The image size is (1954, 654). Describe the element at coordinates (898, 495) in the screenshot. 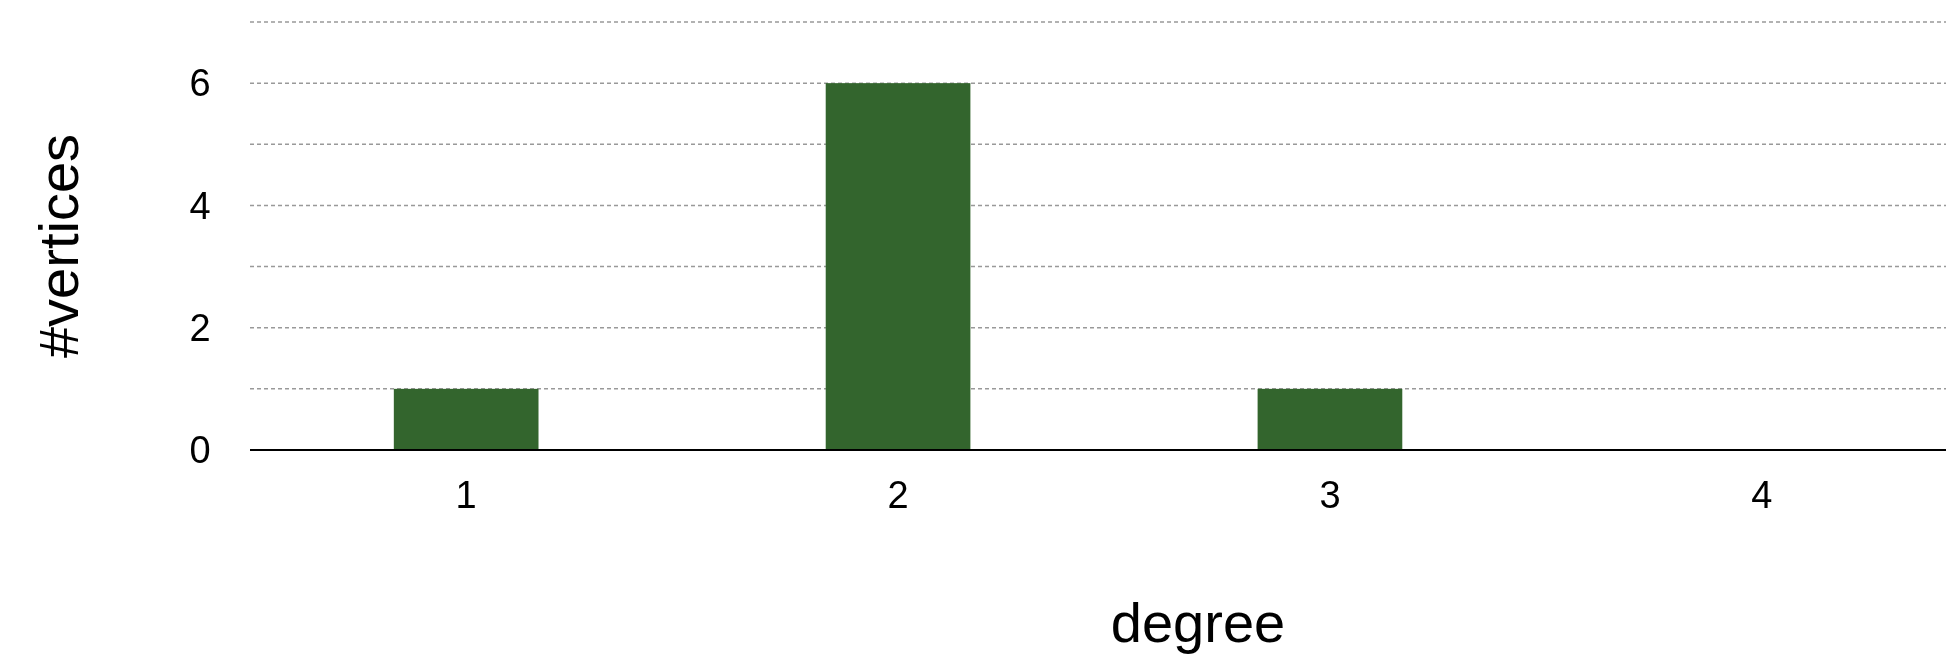

I see `x-tick-label: 2` at that location.